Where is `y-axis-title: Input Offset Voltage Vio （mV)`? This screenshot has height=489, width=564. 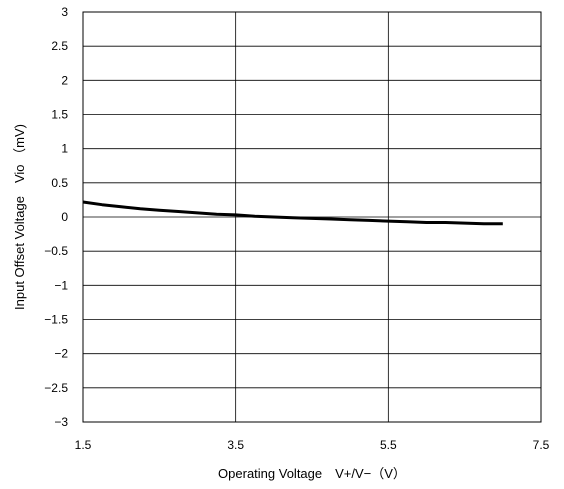
y-axis-title: Input Offset Voltage Vio （mV) is located at coordinates (19, 217).